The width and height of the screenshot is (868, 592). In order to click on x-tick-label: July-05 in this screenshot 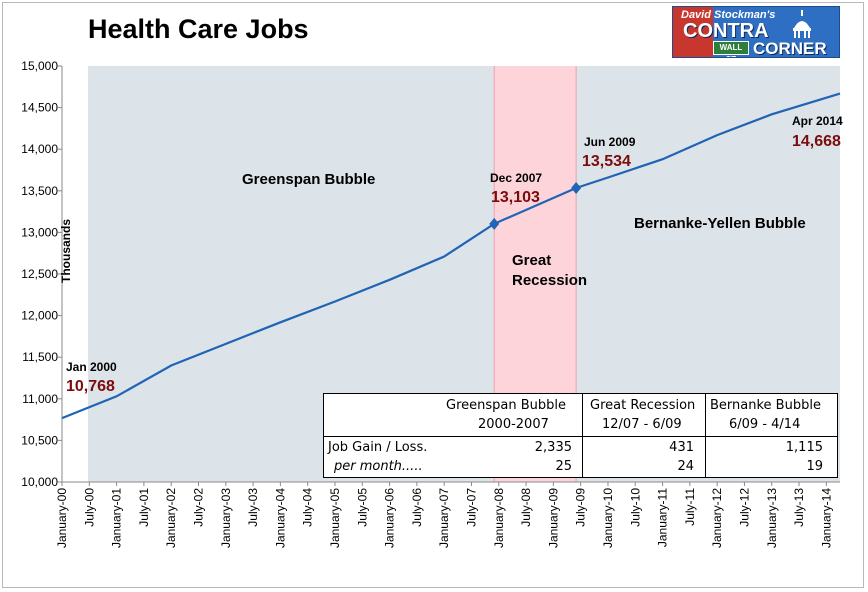, I will do `click(362, 507)`.